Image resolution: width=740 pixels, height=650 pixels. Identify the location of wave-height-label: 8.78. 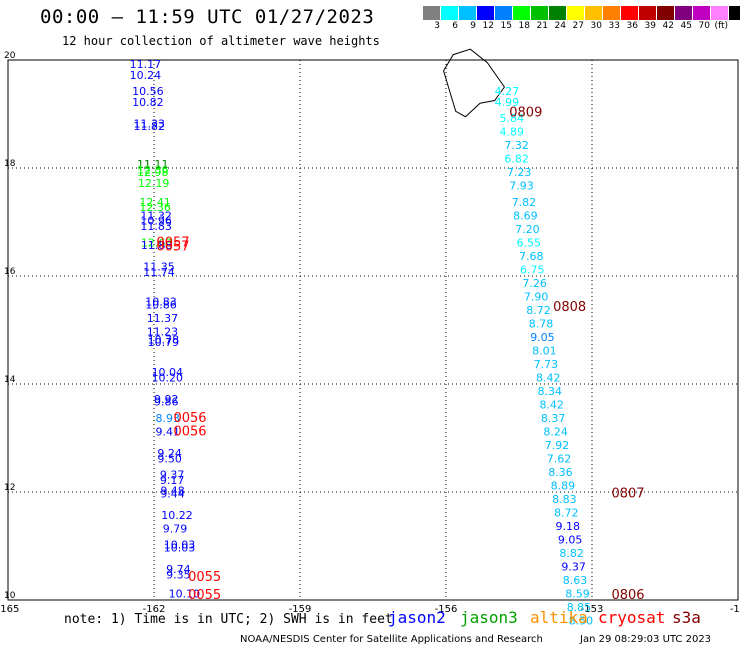
(541, 323).